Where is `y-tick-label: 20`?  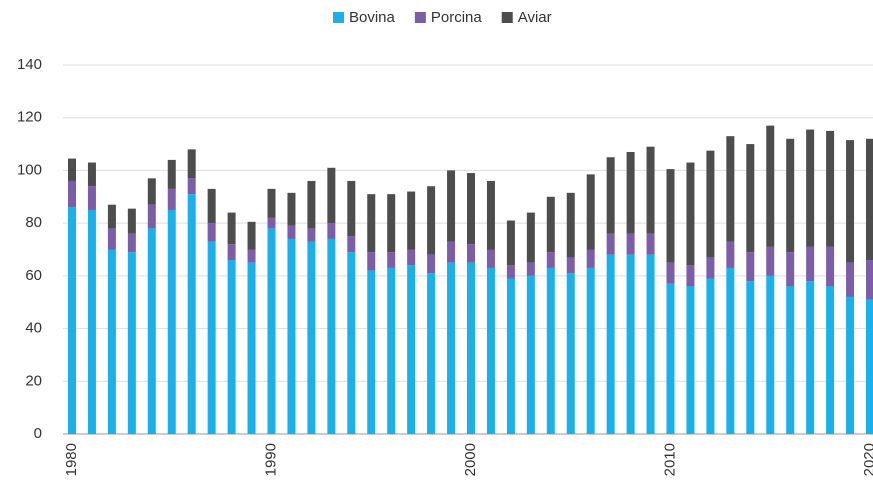 y-tick-label: 20 is located at coordinates (33, 380).